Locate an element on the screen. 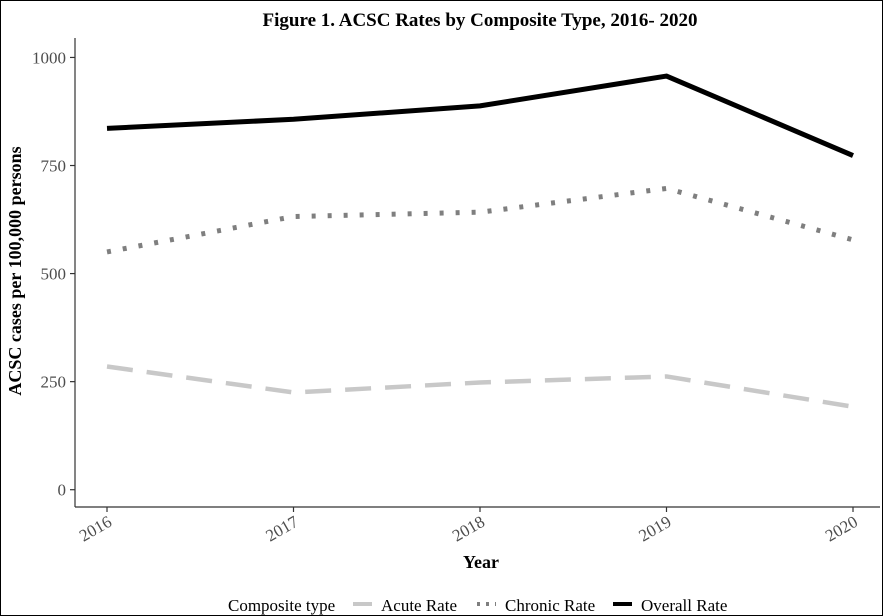  x-tick-label: 2016 is located at coordinates (95, 528).